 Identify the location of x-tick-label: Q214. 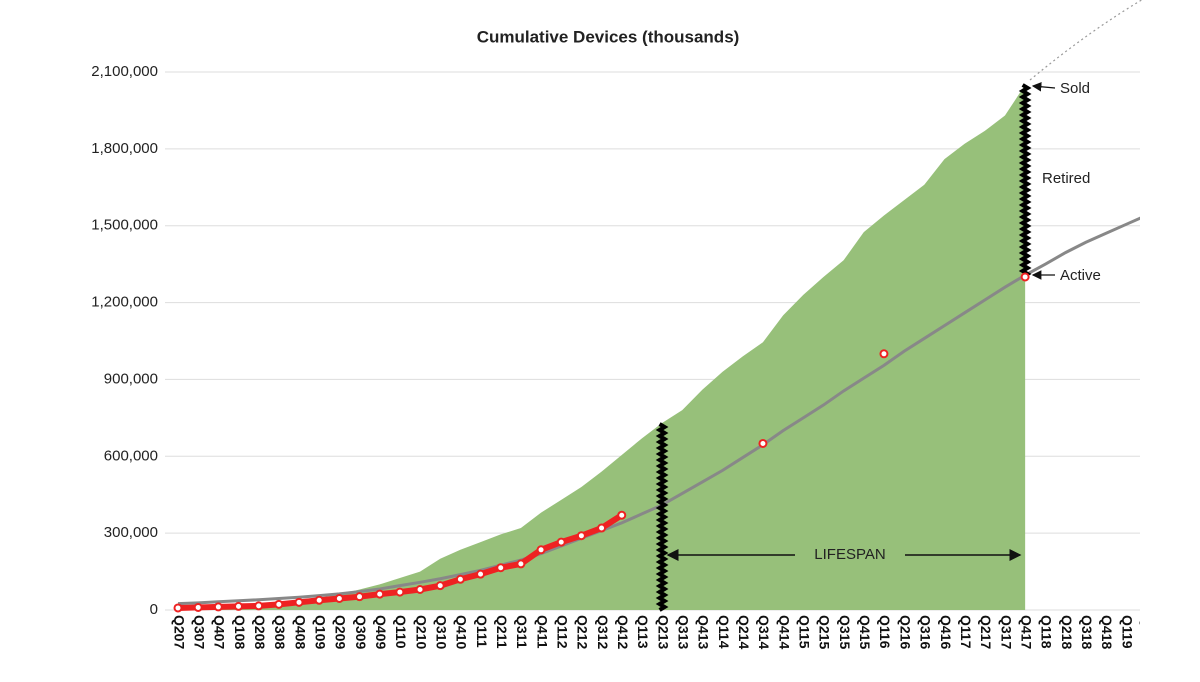
(744, 632).